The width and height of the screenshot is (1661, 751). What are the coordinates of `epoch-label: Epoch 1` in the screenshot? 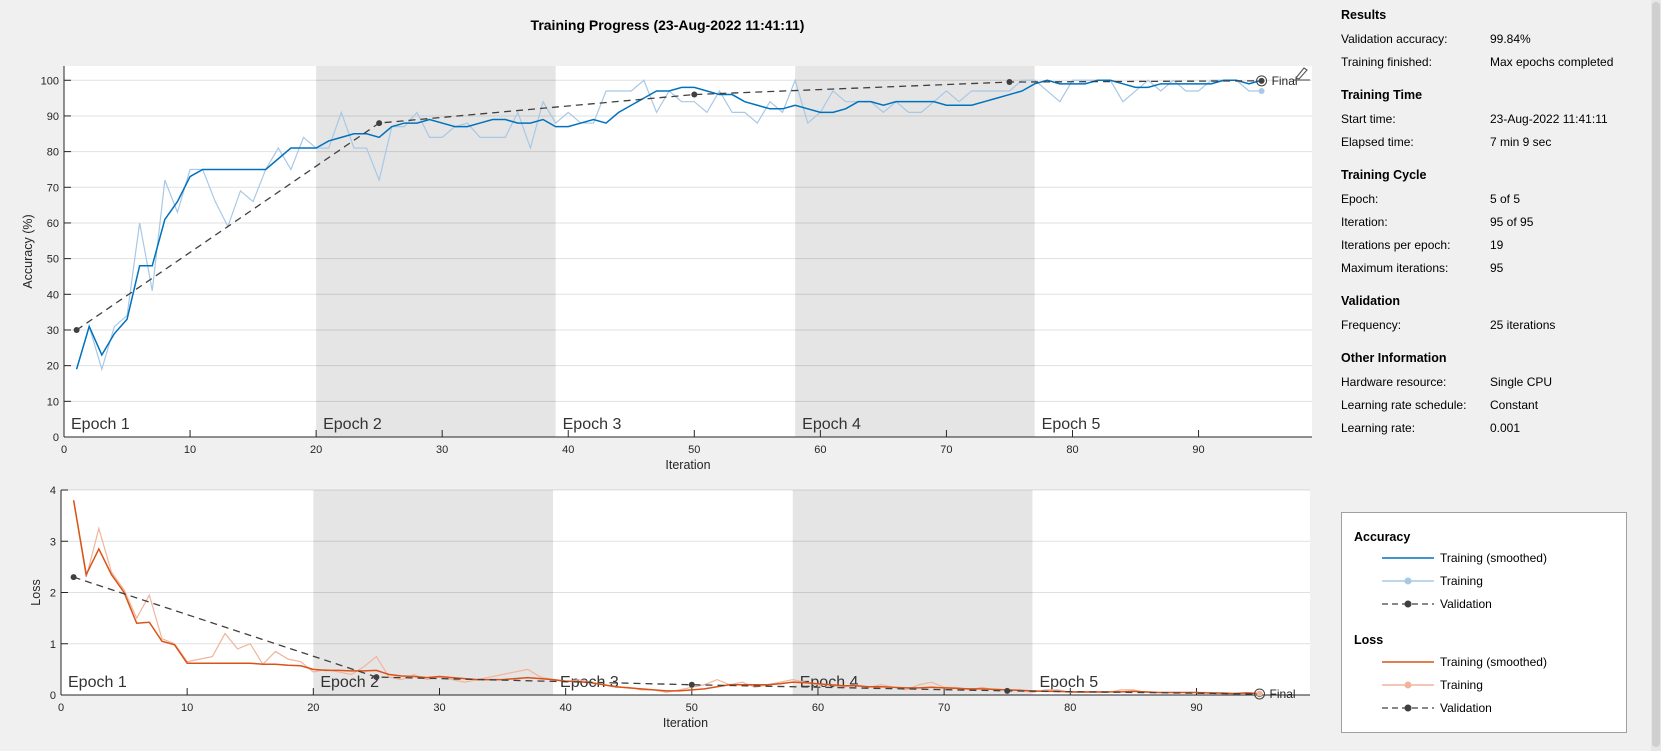 It's located at (97, 682).